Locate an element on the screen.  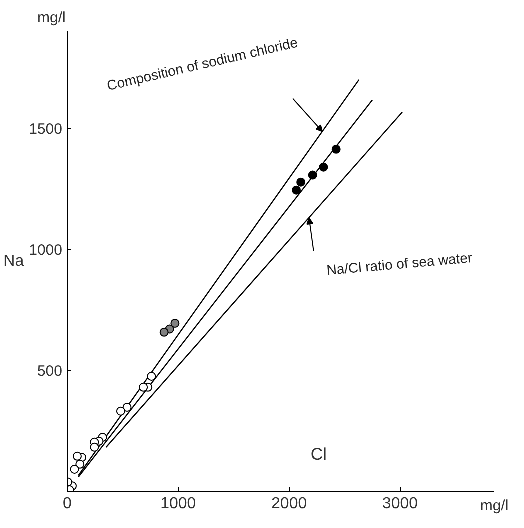
y-tick-label: 500 is located at coordinates (50, 371).